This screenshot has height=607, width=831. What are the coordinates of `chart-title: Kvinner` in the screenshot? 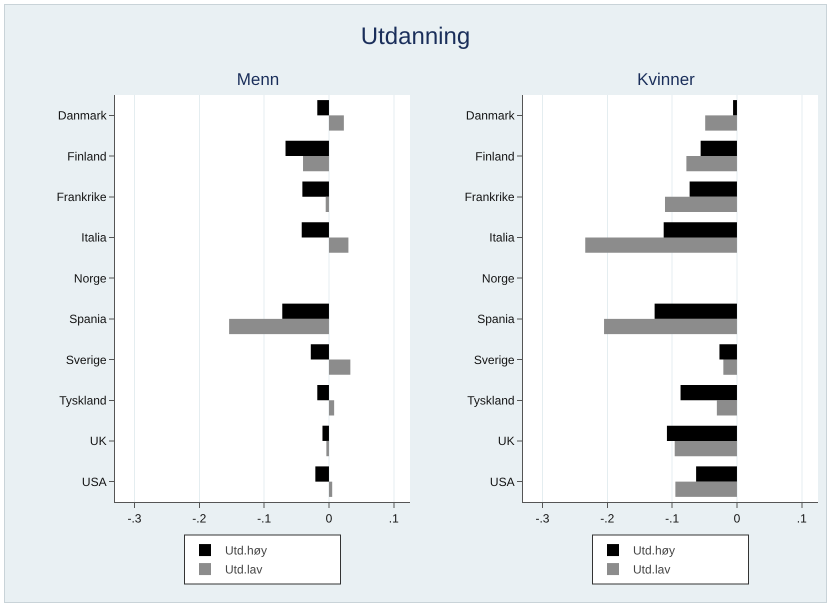 It's located at (666, 79).